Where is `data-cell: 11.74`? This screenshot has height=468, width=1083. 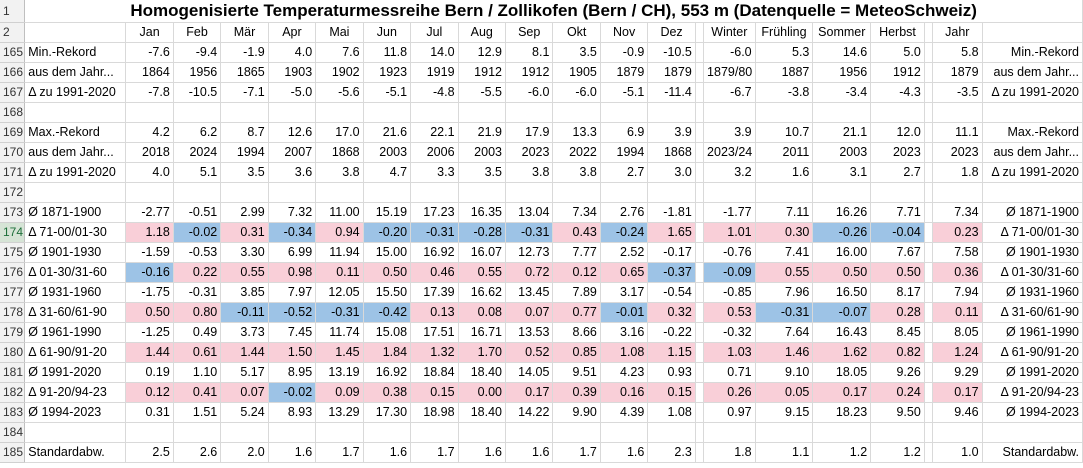 data-cell: 11.74 is located at coordinates (339, 332).